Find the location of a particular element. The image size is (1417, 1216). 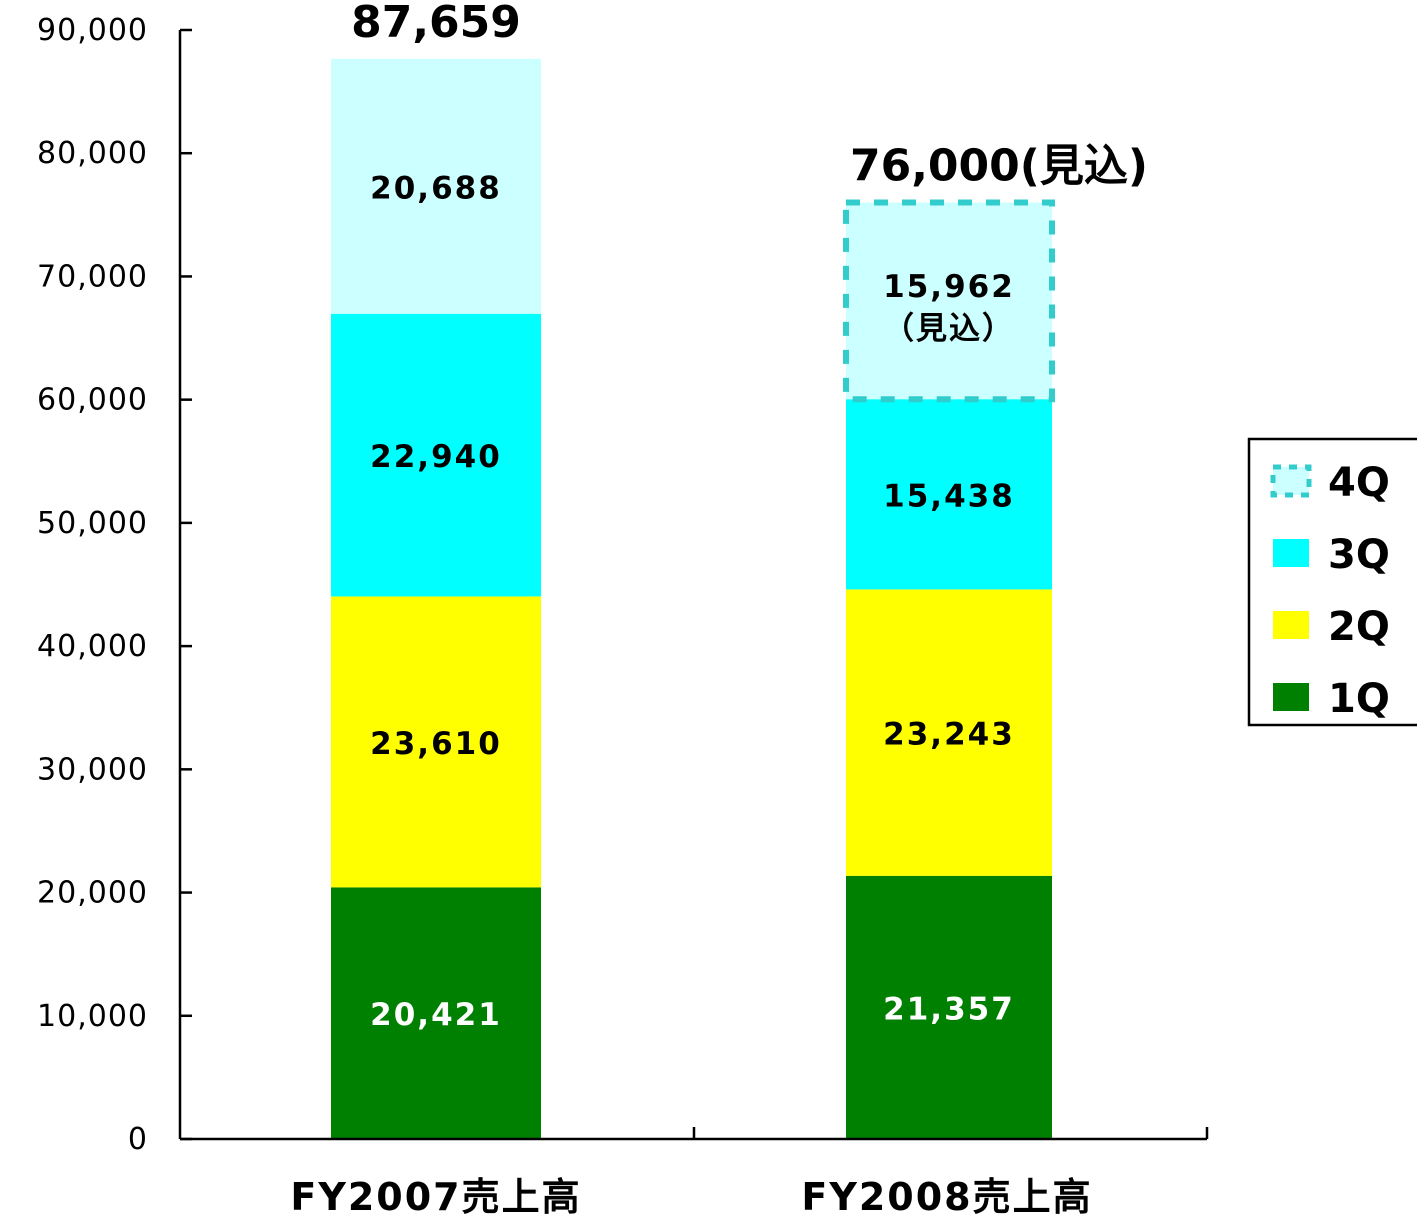

data-label-4q-1: 20,688 is located at coordinates (436, 188).